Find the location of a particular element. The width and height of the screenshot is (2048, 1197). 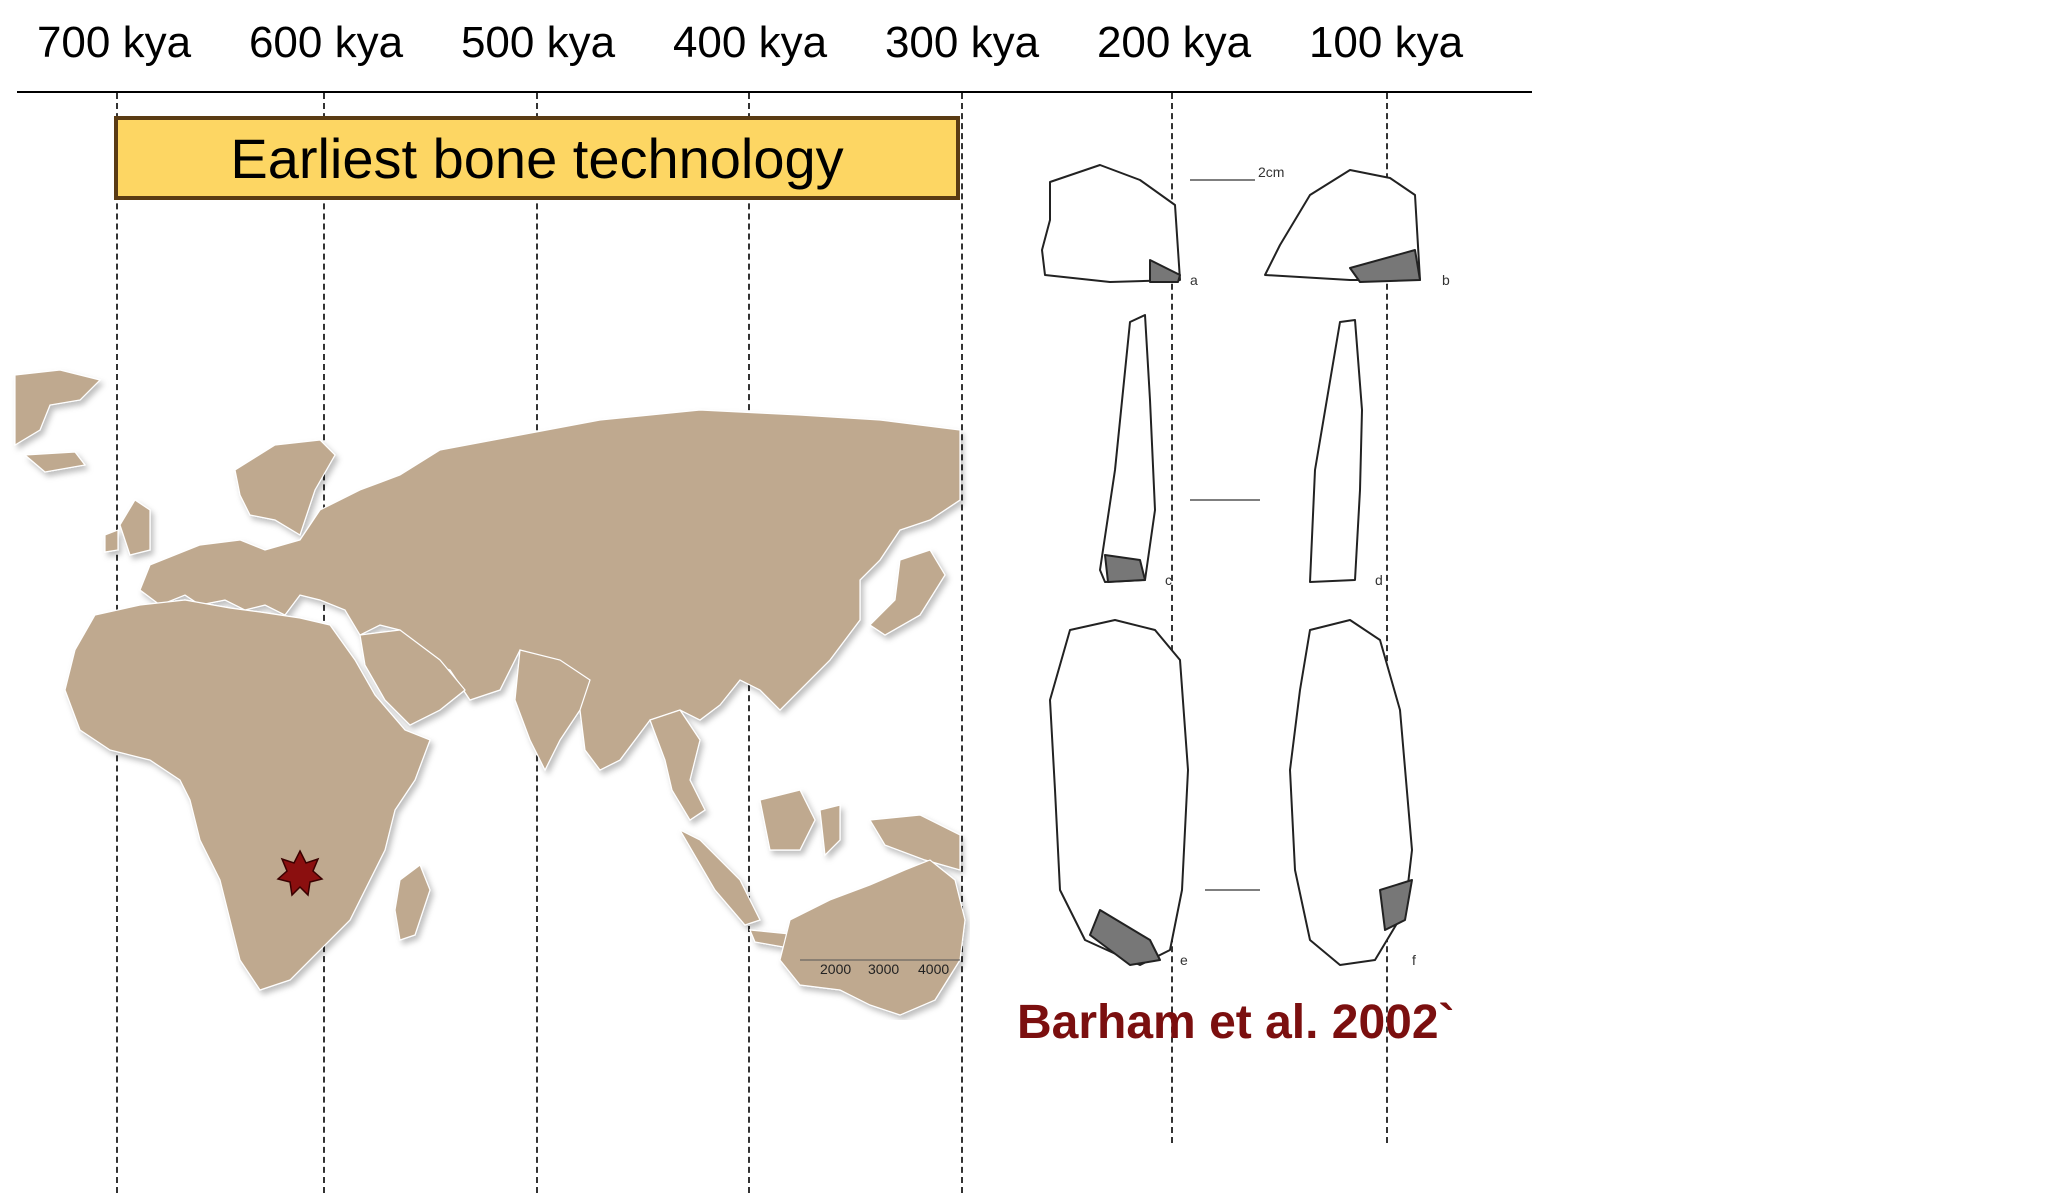

site-marker-star is located at coordinates (300, 873).